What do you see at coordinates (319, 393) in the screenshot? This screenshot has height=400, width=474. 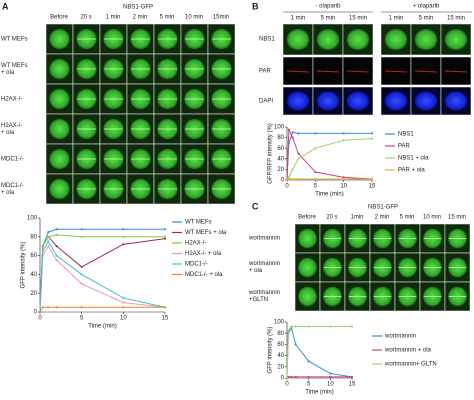 I see `x-axis-label: Time (min)` at bounding box center [319, 393].